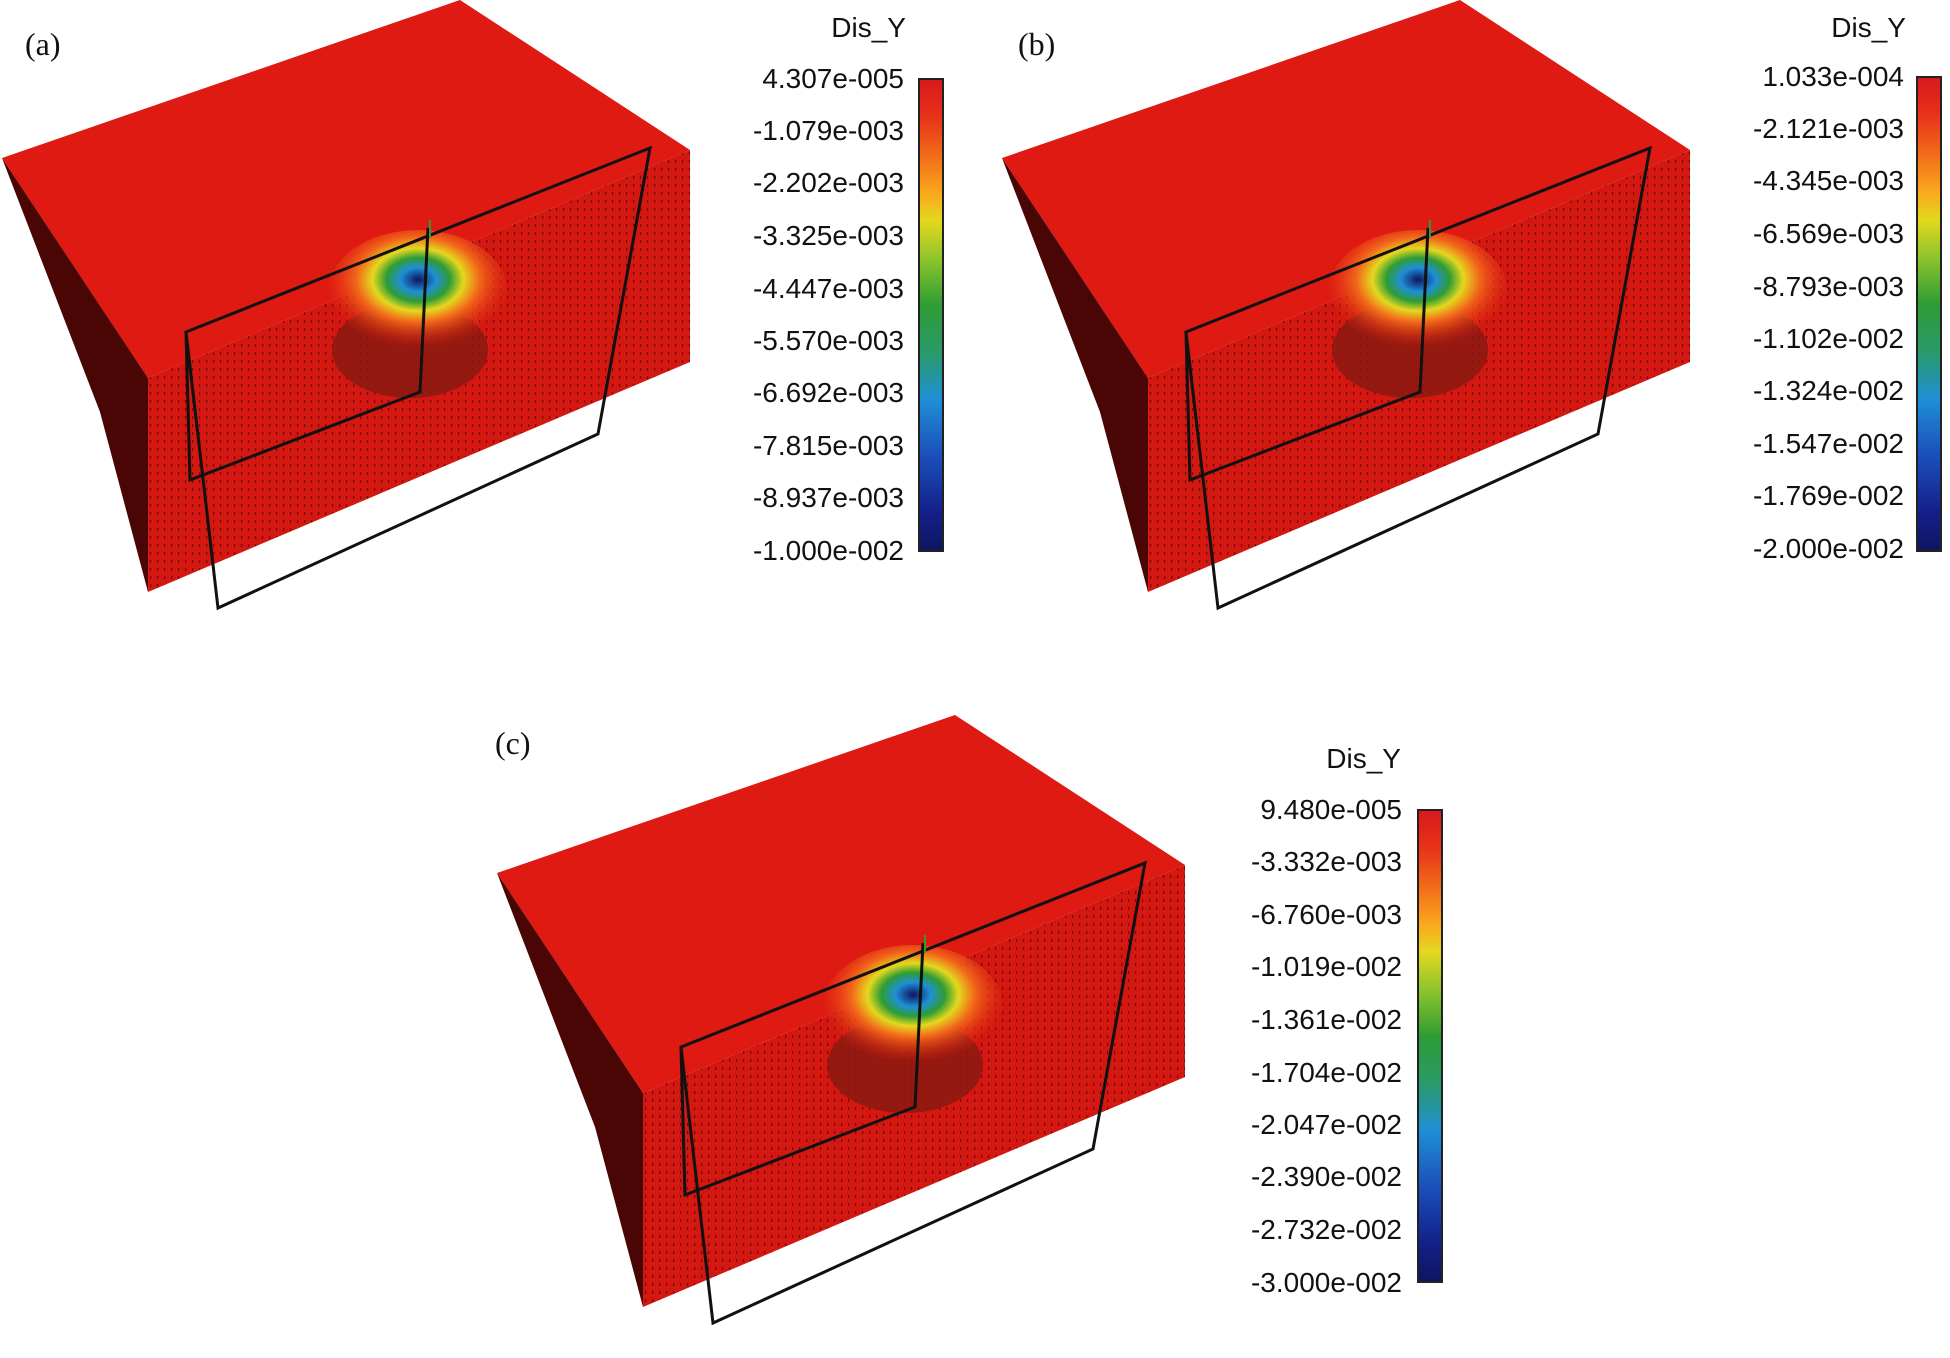  Describe the element at coordinates (1828, 233) in the screenshot. I see `legend-tick: -6.569e-003` at that location.